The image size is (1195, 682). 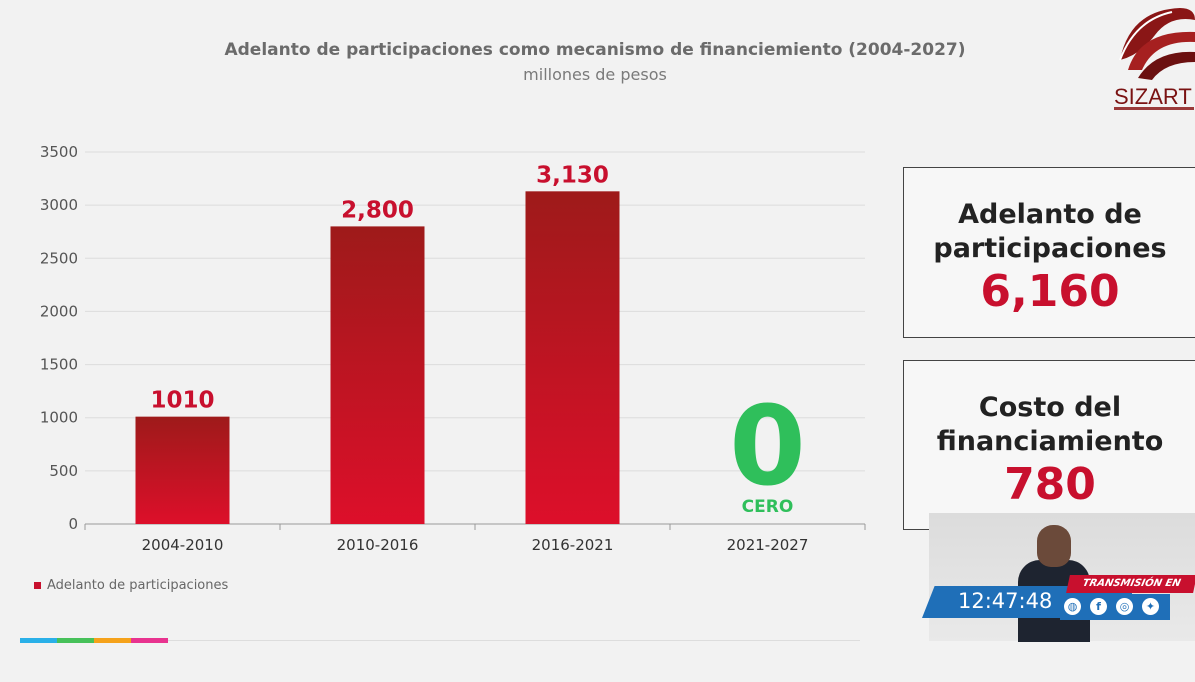 I want to click on y-tick-label: 2000, so click(x=59, y=311).